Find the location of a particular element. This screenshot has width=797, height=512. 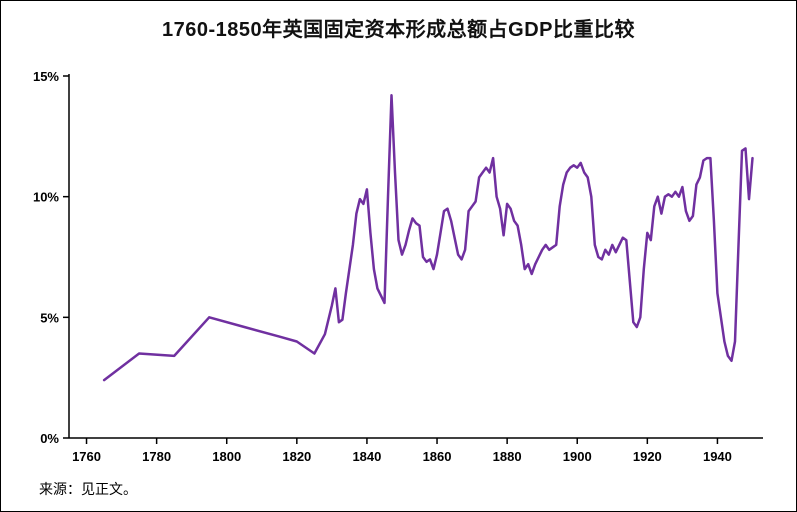

x-tick-label: 1860 is located at coordinates (437, 456).